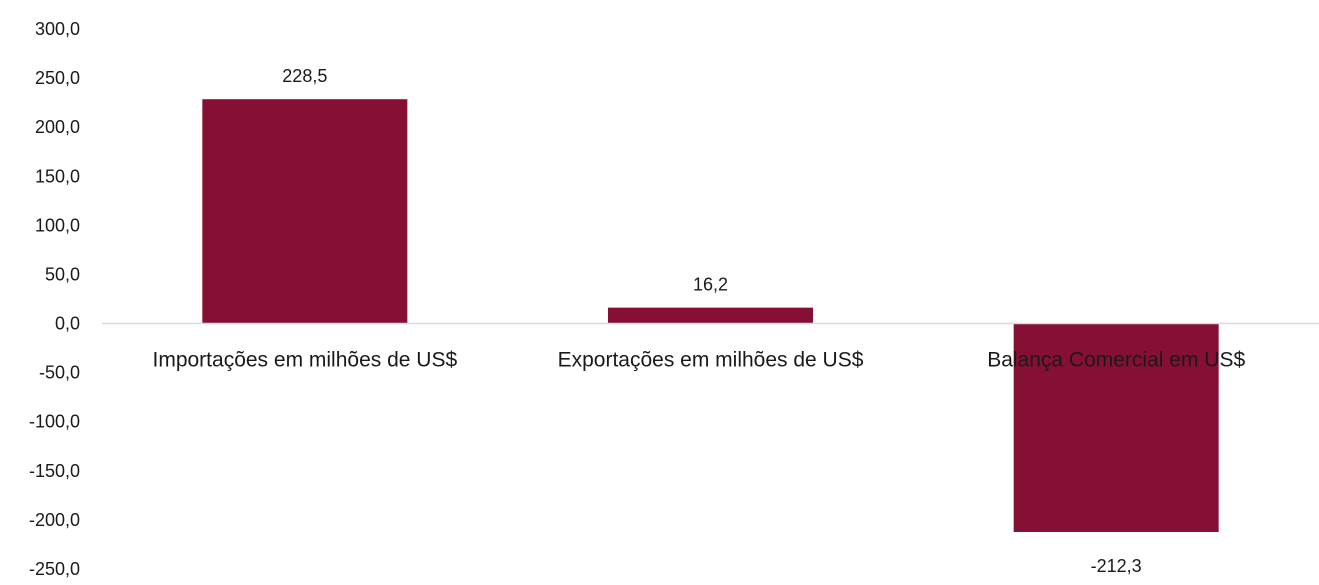  Describe the element at coordinates (1116, 360) in the screenshot. I see `x-category-label: Balança Comercial em US$` at that location.